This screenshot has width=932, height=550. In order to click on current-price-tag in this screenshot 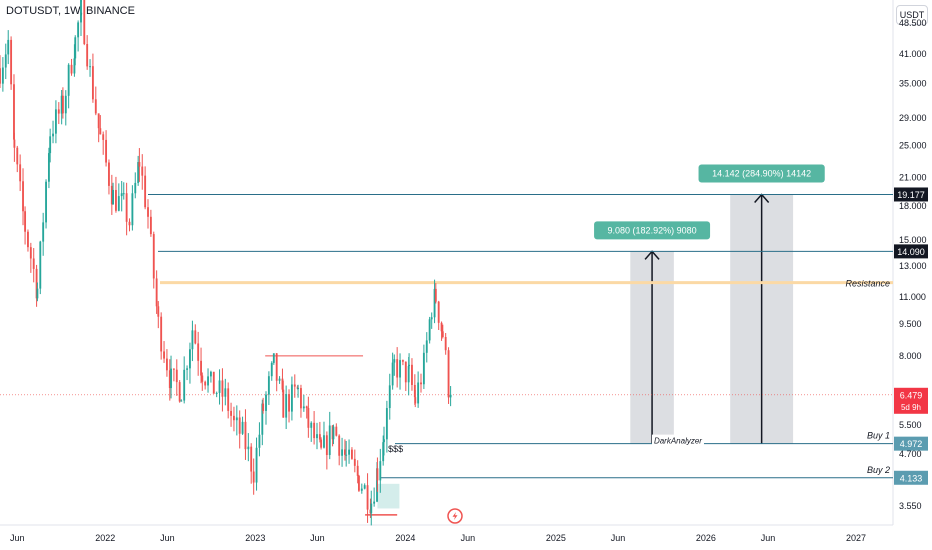, I will do `click(911, 400)`.